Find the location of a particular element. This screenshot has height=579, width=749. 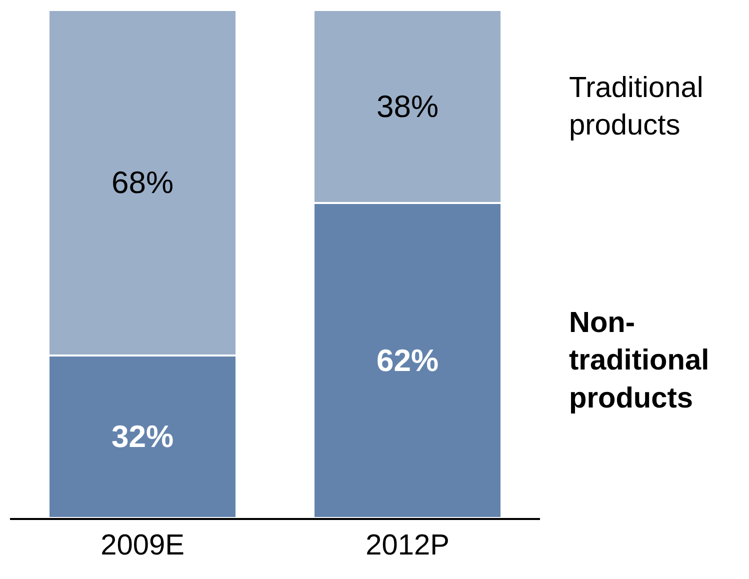

text: Traditional products is located at coordinates (636, 107).